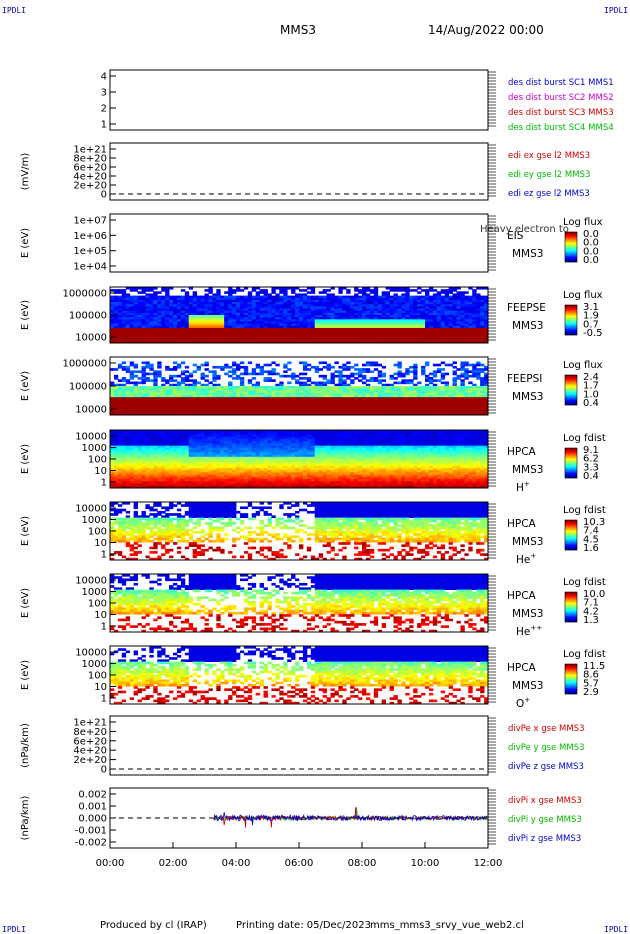 Image resolution: width=630 pixels, height=934 pixels. I want to click on colorbar-tick-label: 1.0, so click(591, 394).